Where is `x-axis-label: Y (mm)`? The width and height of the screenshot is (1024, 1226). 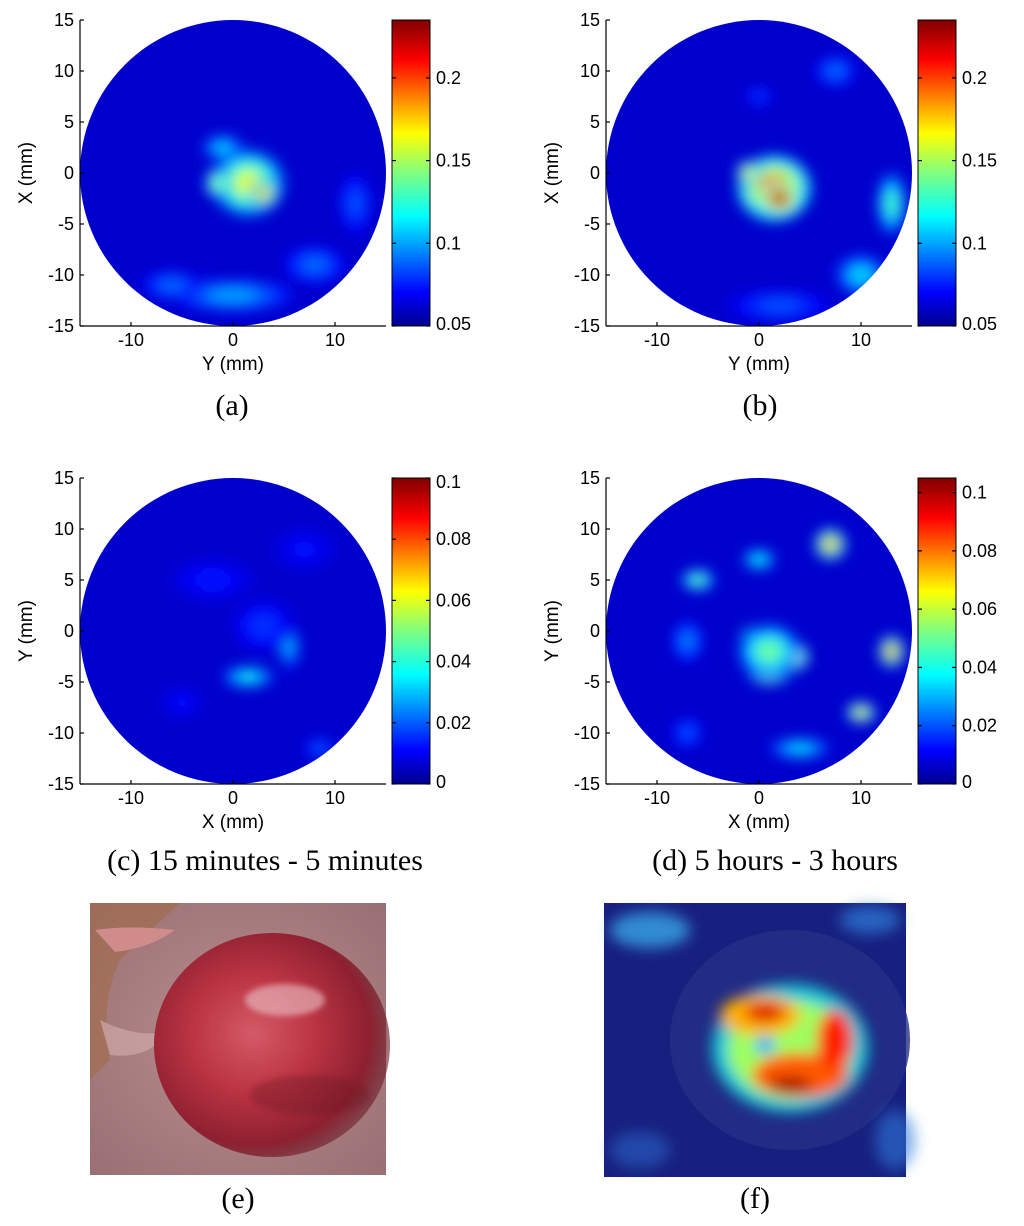
x-axis-label: Y (mm) is located at coordinates (233, 364).